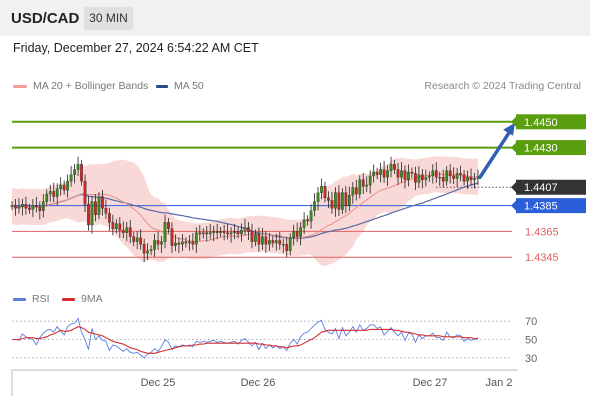 This screenshot has height=400, width=590. I want to click on x-tick-label: Dec 27, so click(430, 383).